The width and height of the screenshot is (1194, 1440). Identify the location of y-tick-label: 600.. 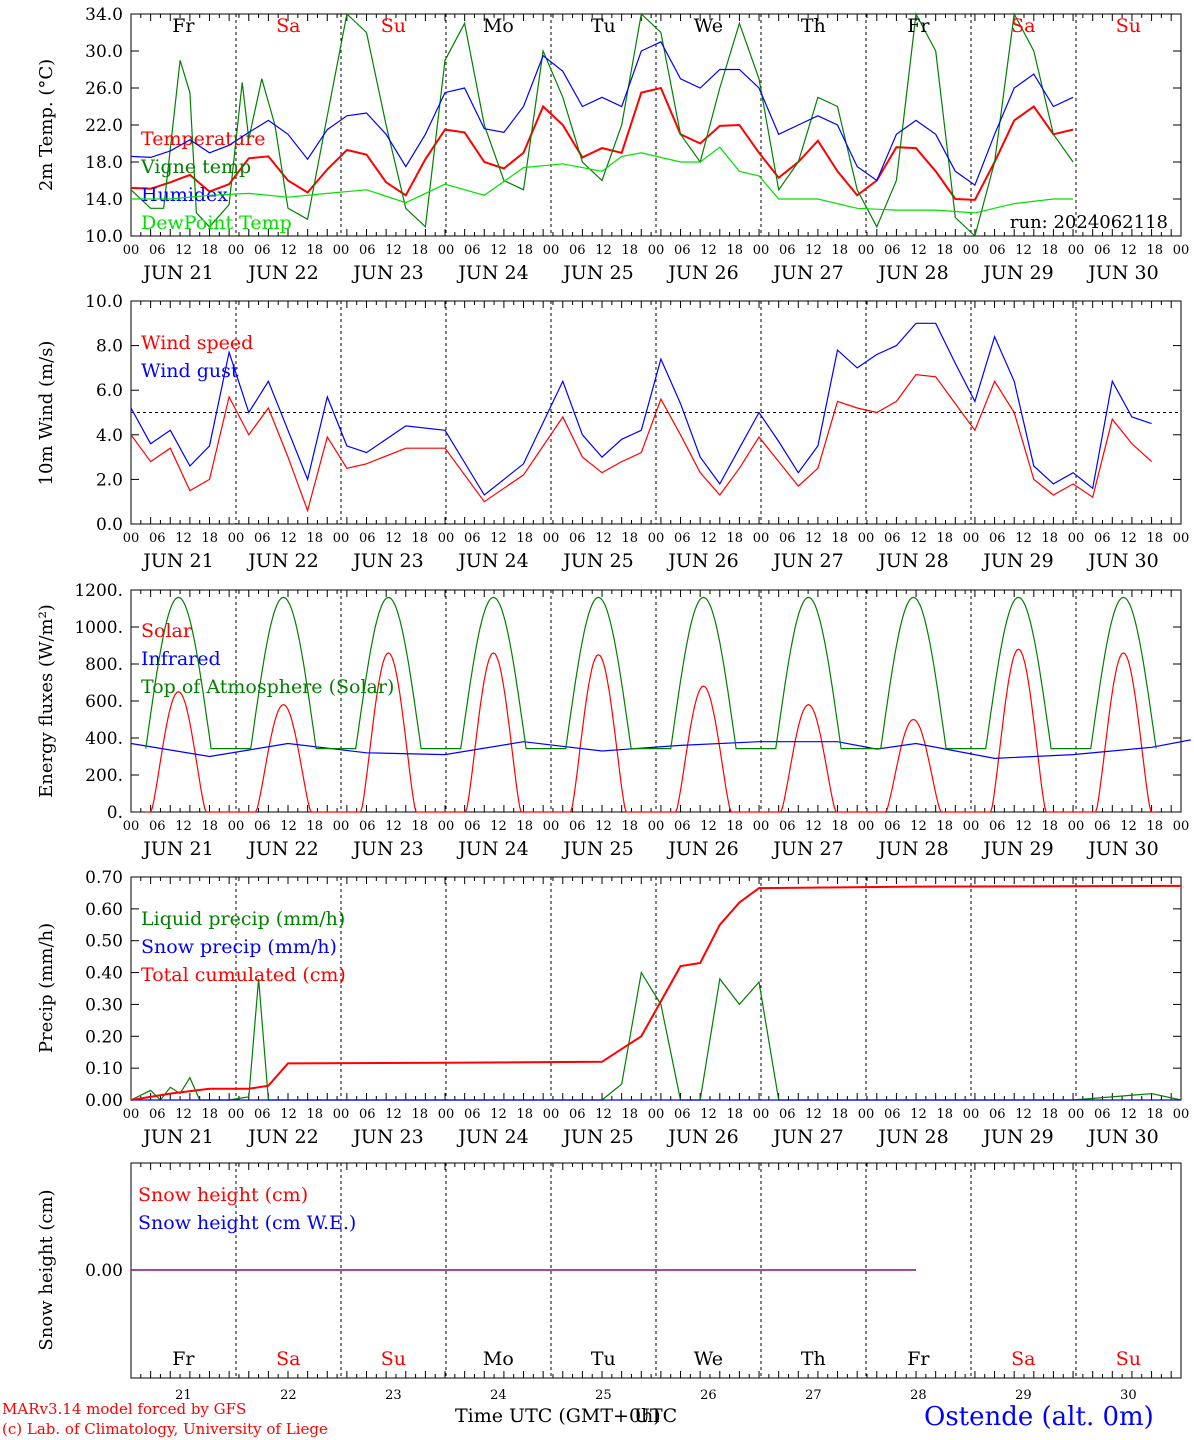
(104, 702).